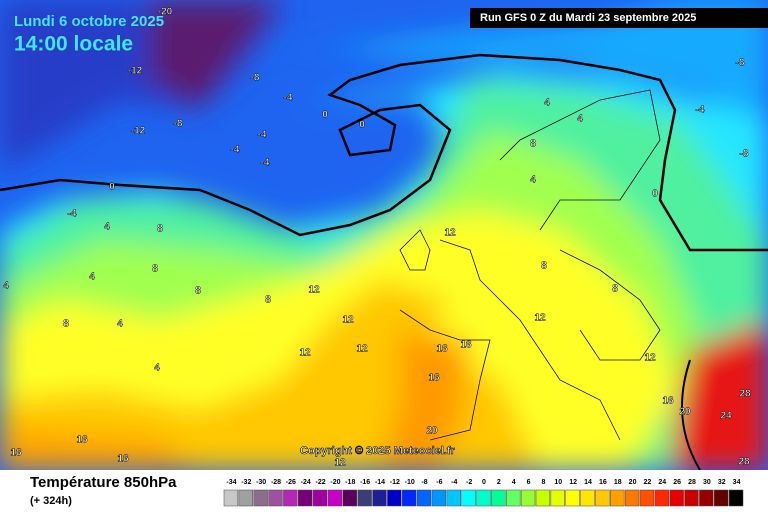  Describe the element at coordinates (722, 482) in the screenshot. I see `legend-label: 32` at that location.